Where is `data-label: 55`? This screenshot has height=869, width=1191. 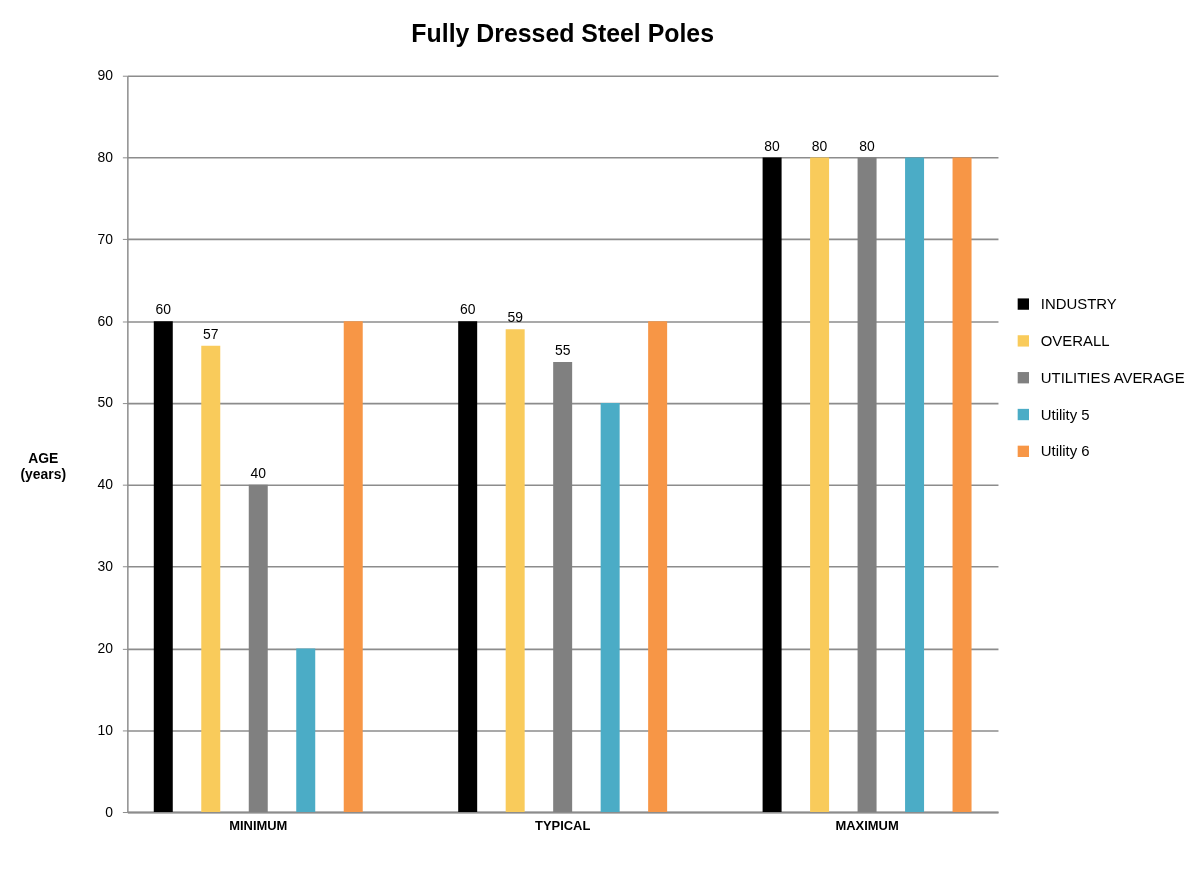
data-label: 55 is located at coordinates (562, 350).